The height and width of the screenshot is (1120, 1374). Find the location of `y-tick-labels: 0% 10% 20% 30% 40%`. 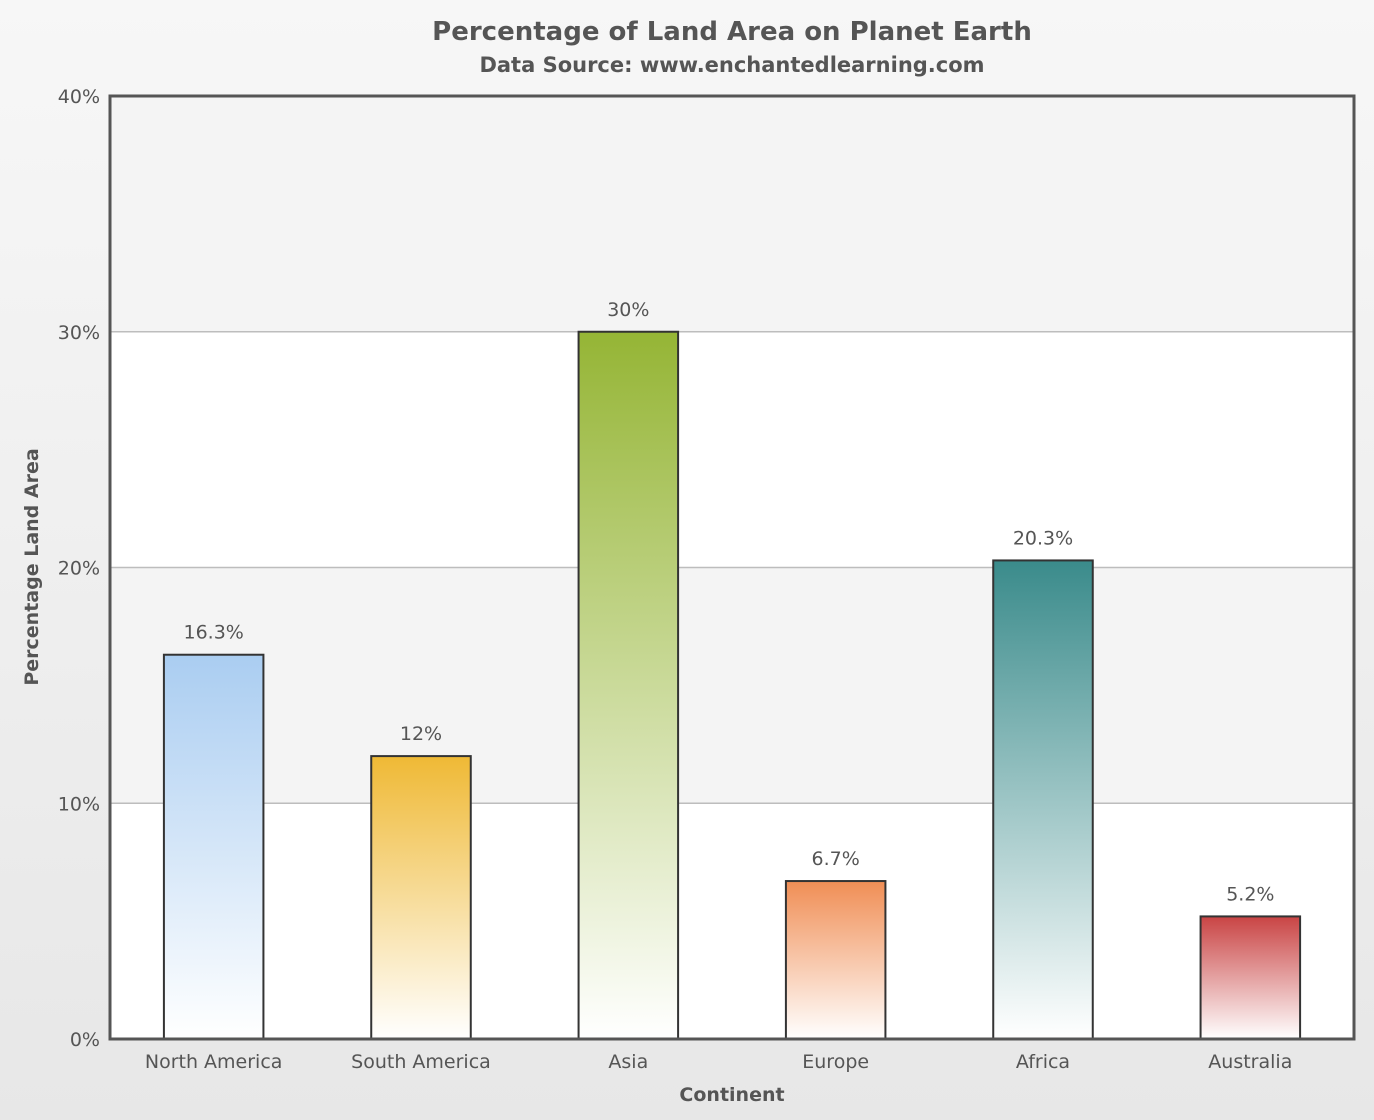

y-tick-labels: 0% 10% 20% 30% 40% is located at coordinates (79, 568).